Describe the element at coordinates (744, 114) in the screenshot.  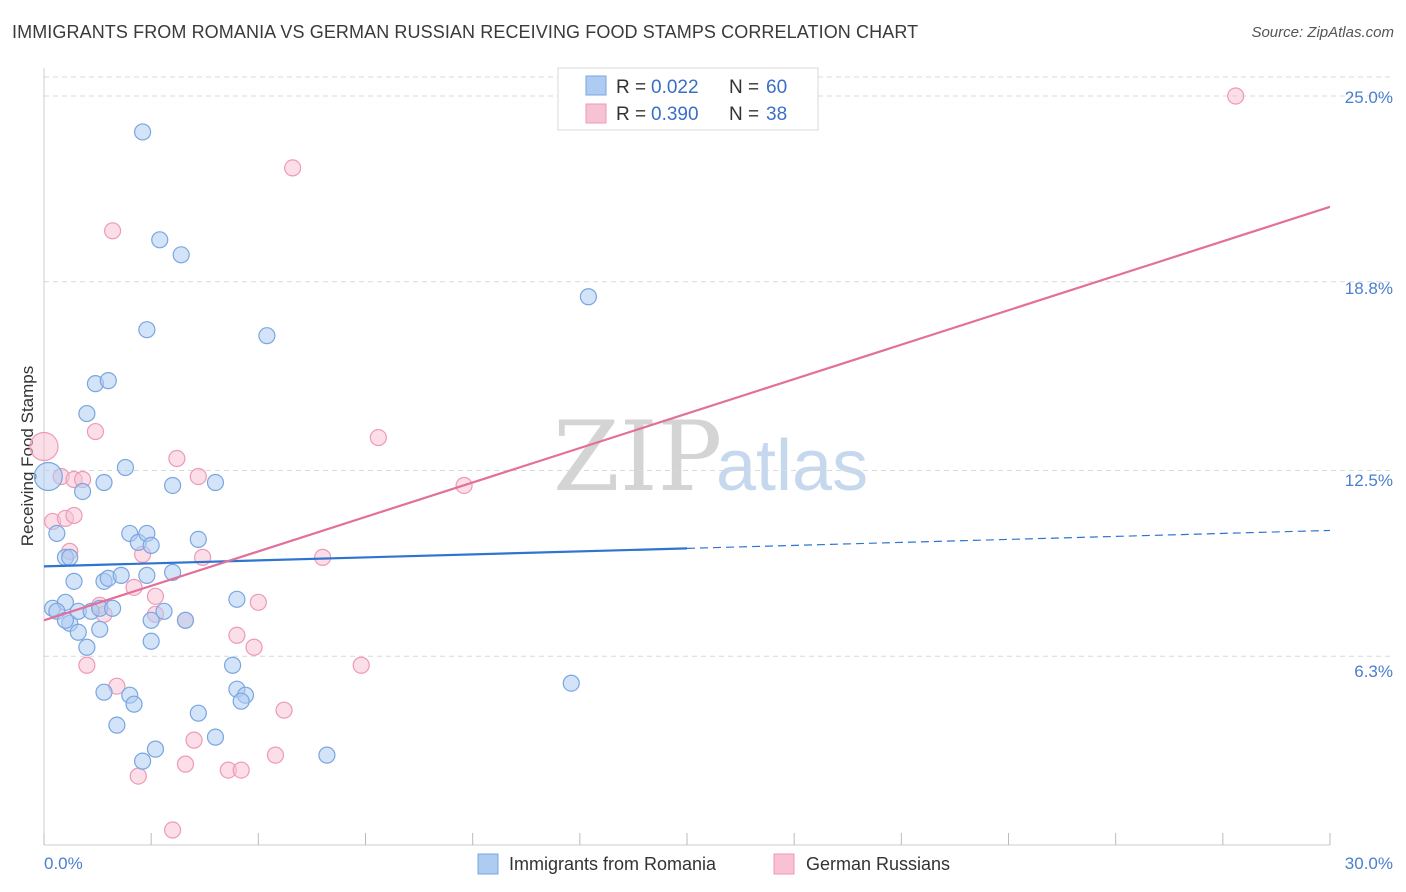
I see `legend-n-label-german: N =` at that location.